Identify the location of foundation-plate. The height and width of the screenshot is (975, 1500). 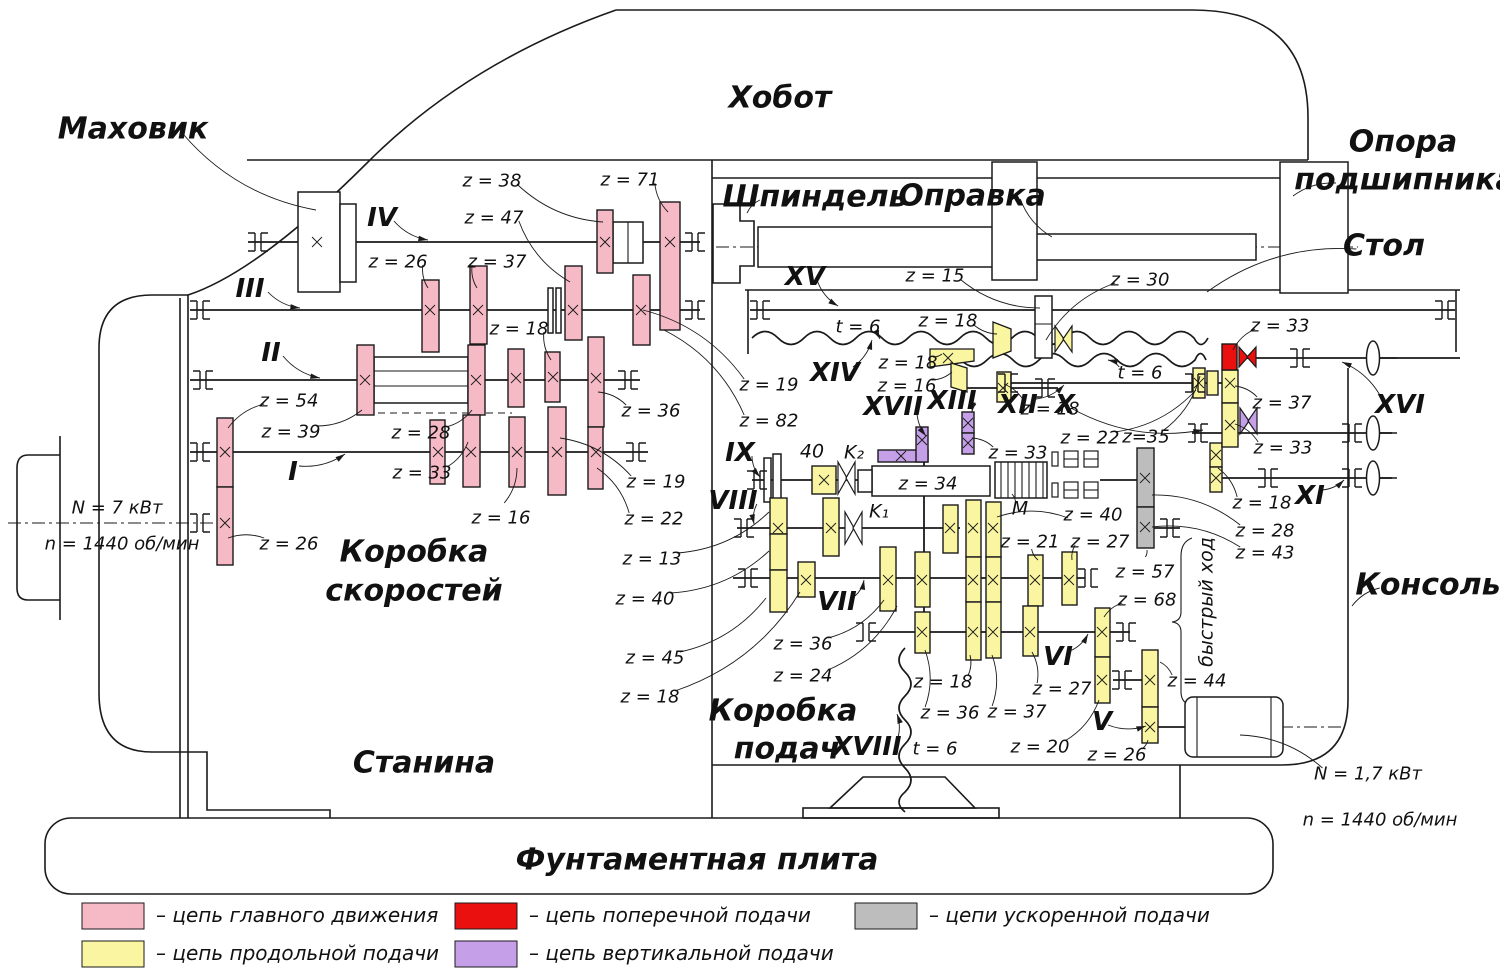
(659, 856).